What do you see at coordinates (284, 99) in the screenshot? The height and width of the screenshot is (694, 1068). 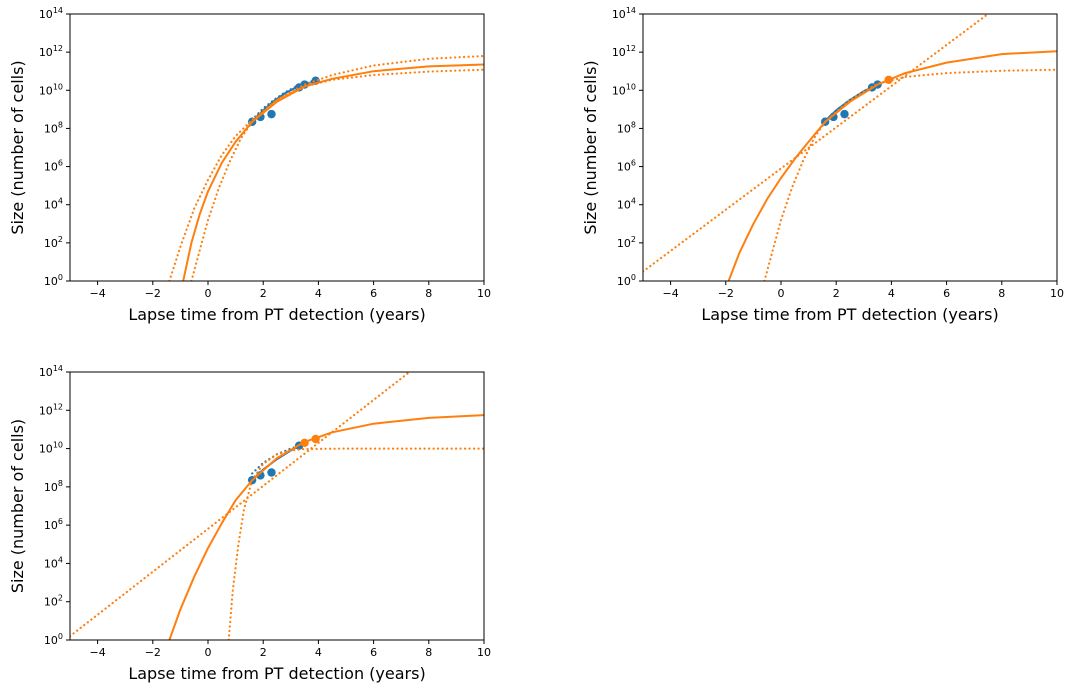 I see `fit-dotted-line` at bounding box center [284, 99].